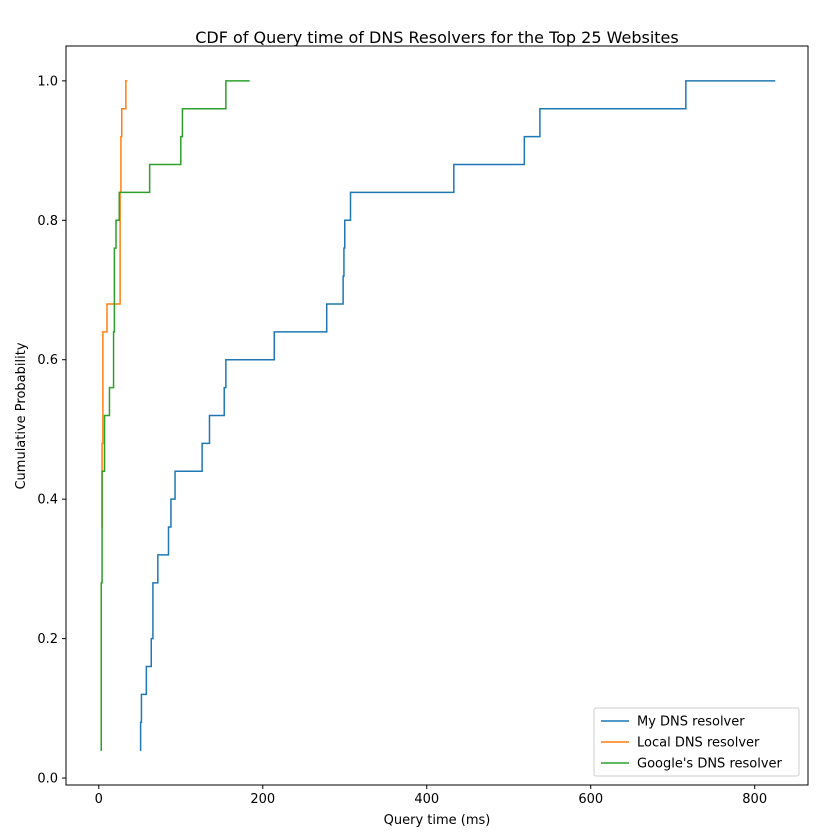 Image resolution: width=829 pixels, height=839 pixels. Describe the element at coordinates (175, 415) in the screenshot. I see `series-line-google-s-dns-resolver` at that location.